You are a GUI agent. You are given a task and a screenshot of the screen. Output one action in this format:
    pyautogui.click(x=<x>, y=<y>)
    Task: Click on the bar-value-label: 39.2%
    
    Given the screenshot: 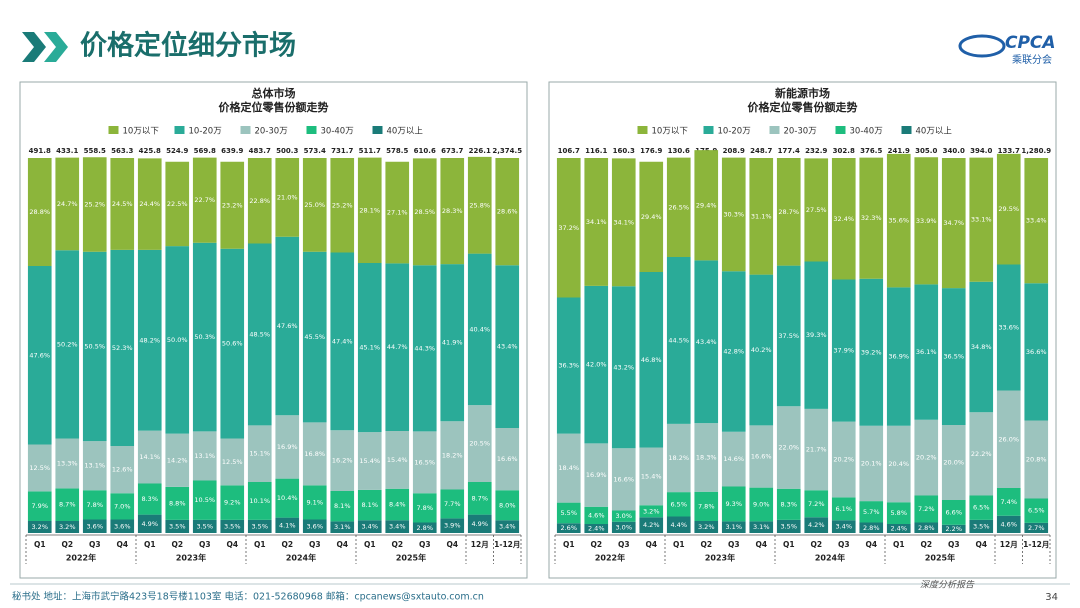 What is the action you would take?
    pyautogui.click(x=871, y=352)
    